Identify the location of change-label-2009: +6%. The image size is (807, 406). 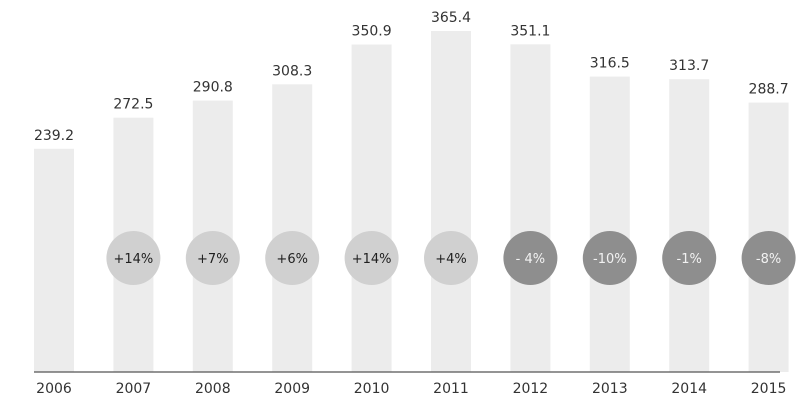
(292, 259).